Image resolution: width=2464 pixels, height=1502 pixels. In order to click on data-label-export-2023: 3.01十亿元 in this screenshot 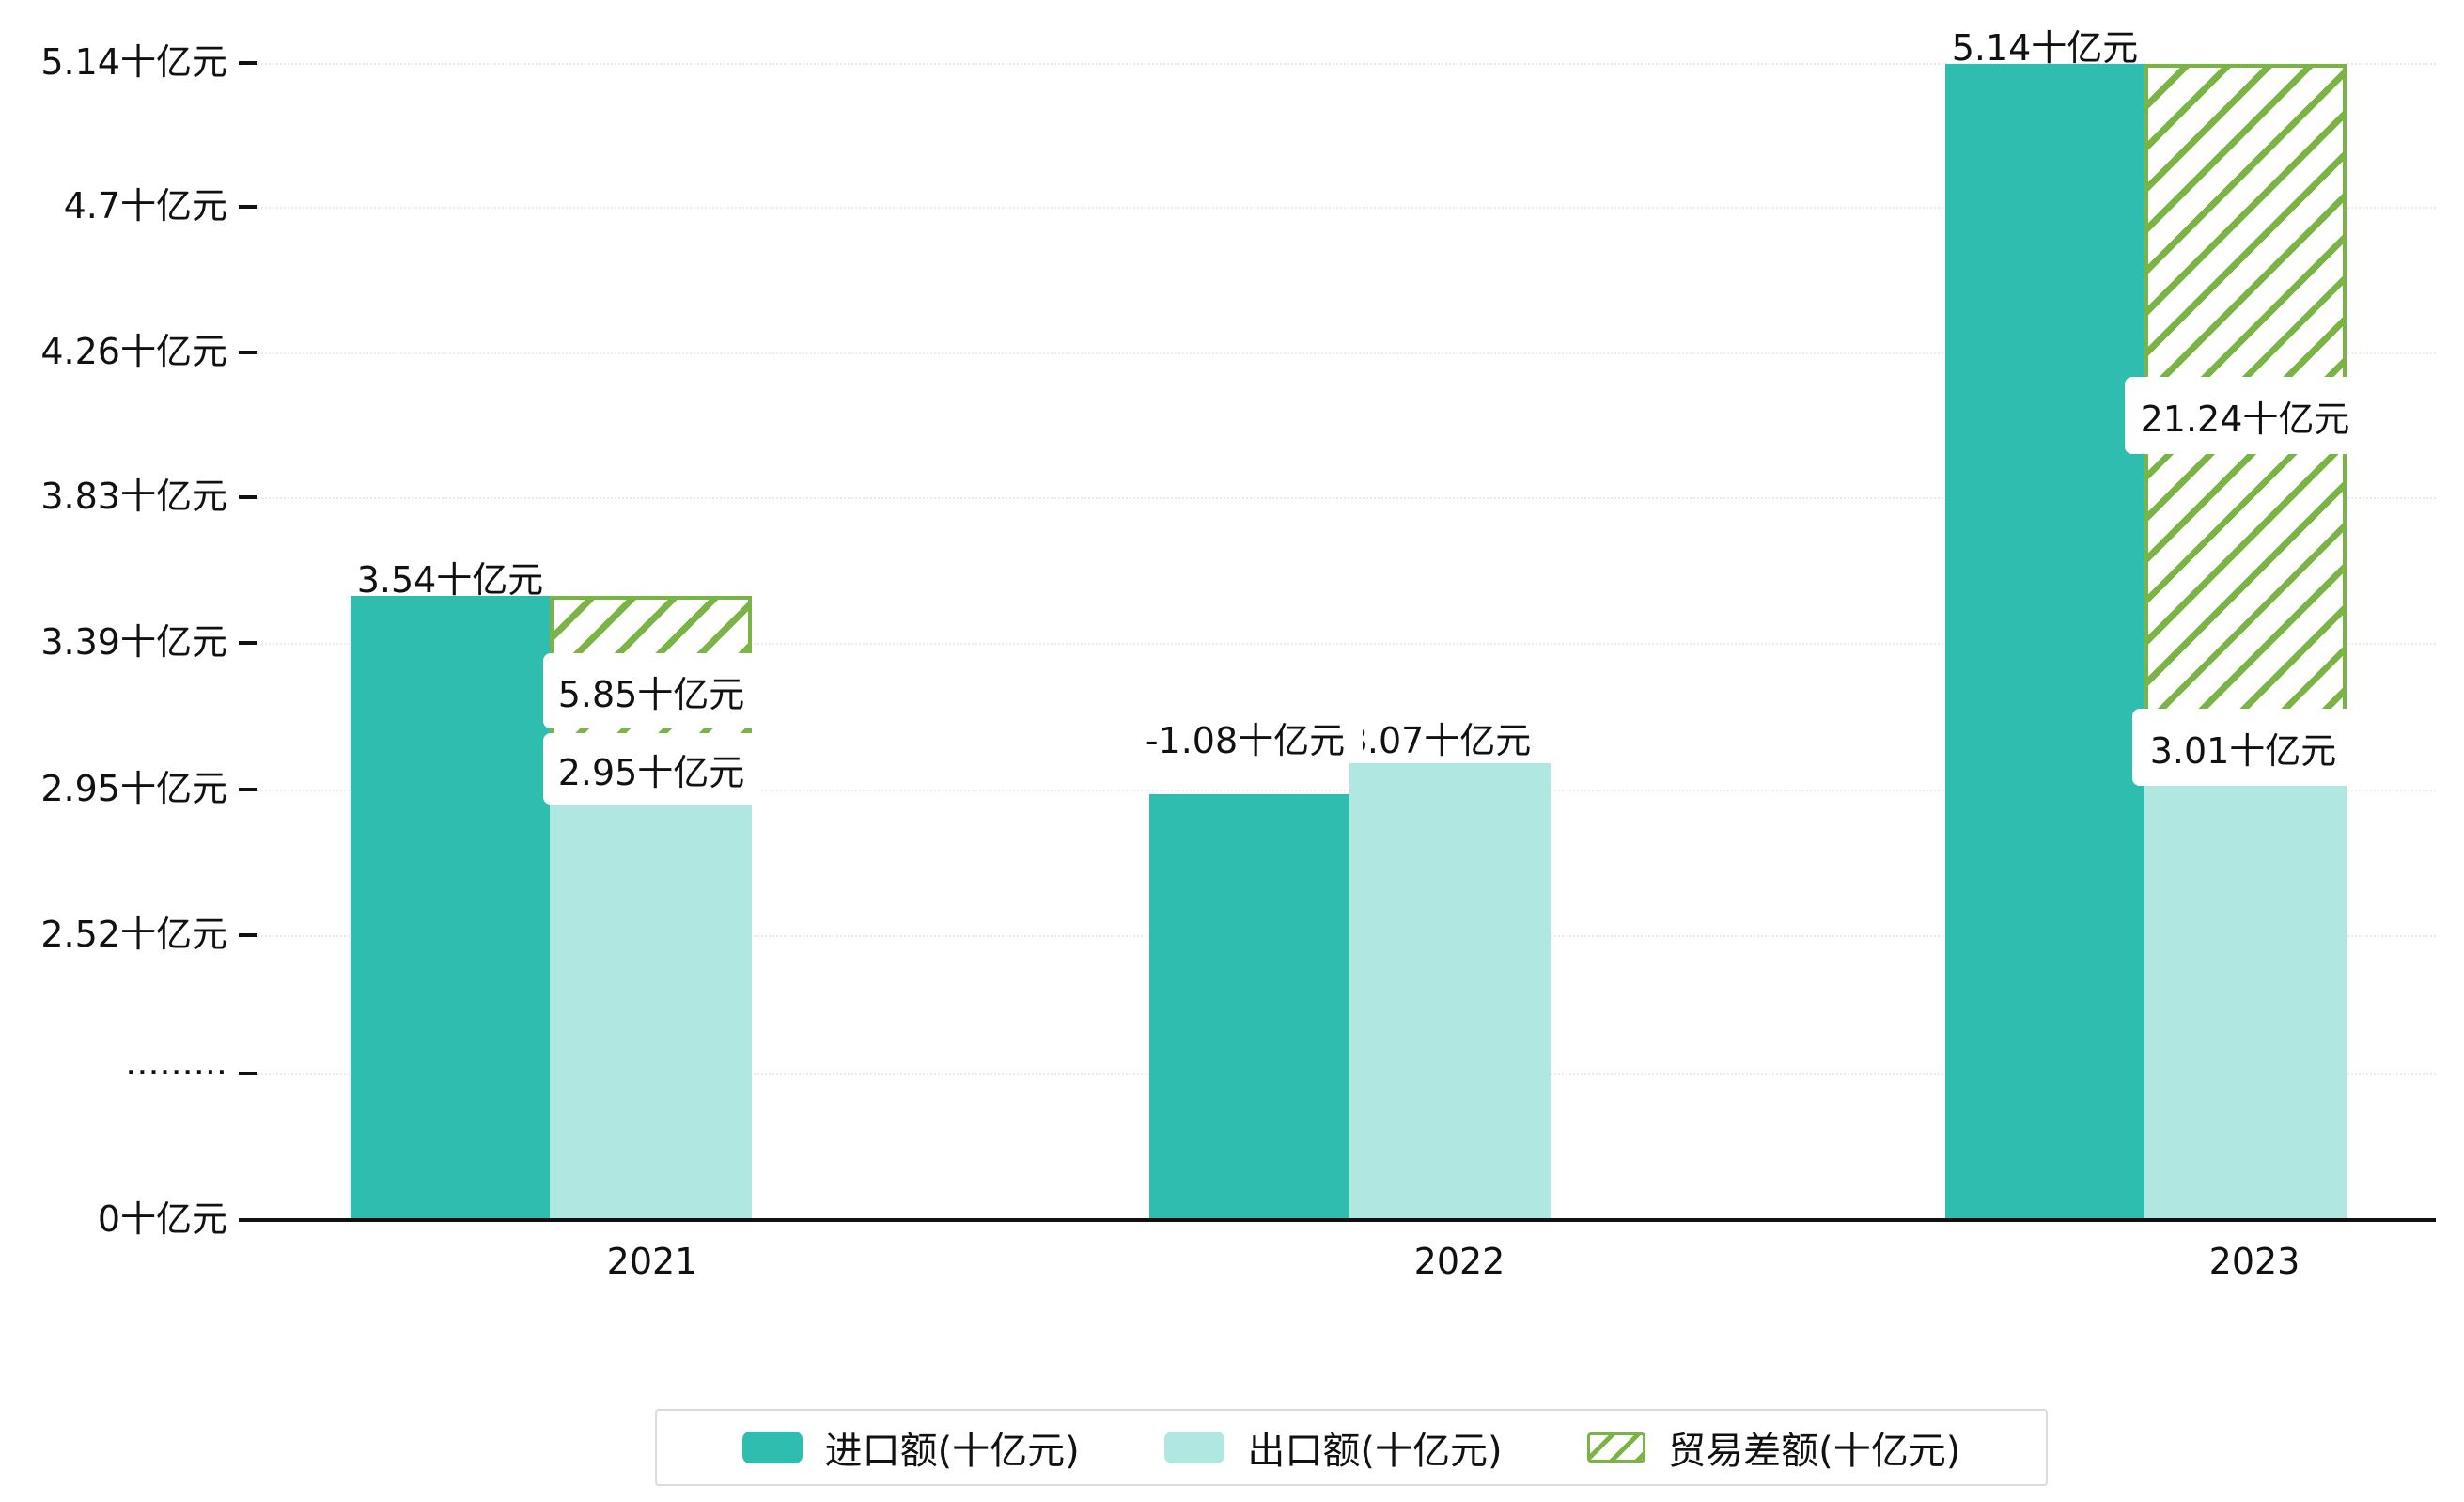, I will do `click(2243, 747)`.